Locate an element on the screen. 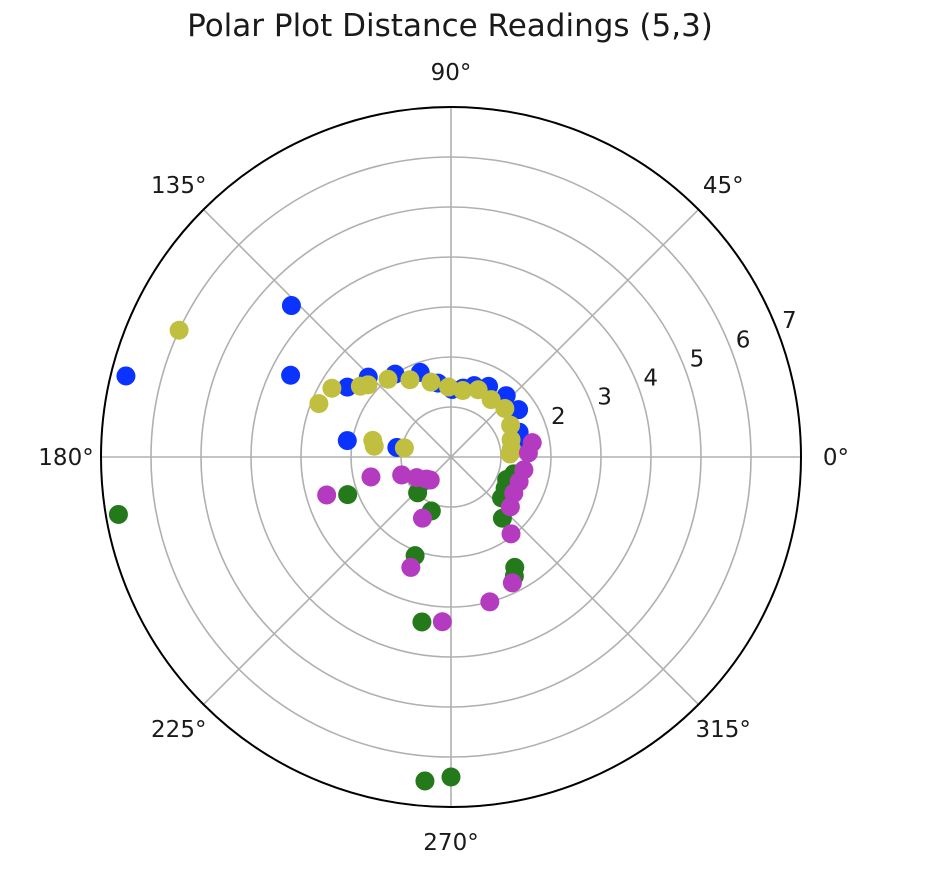 The width and height of the screenshot is (934, 876). r-tick-label: 4 is located at coordinates (650, 379).